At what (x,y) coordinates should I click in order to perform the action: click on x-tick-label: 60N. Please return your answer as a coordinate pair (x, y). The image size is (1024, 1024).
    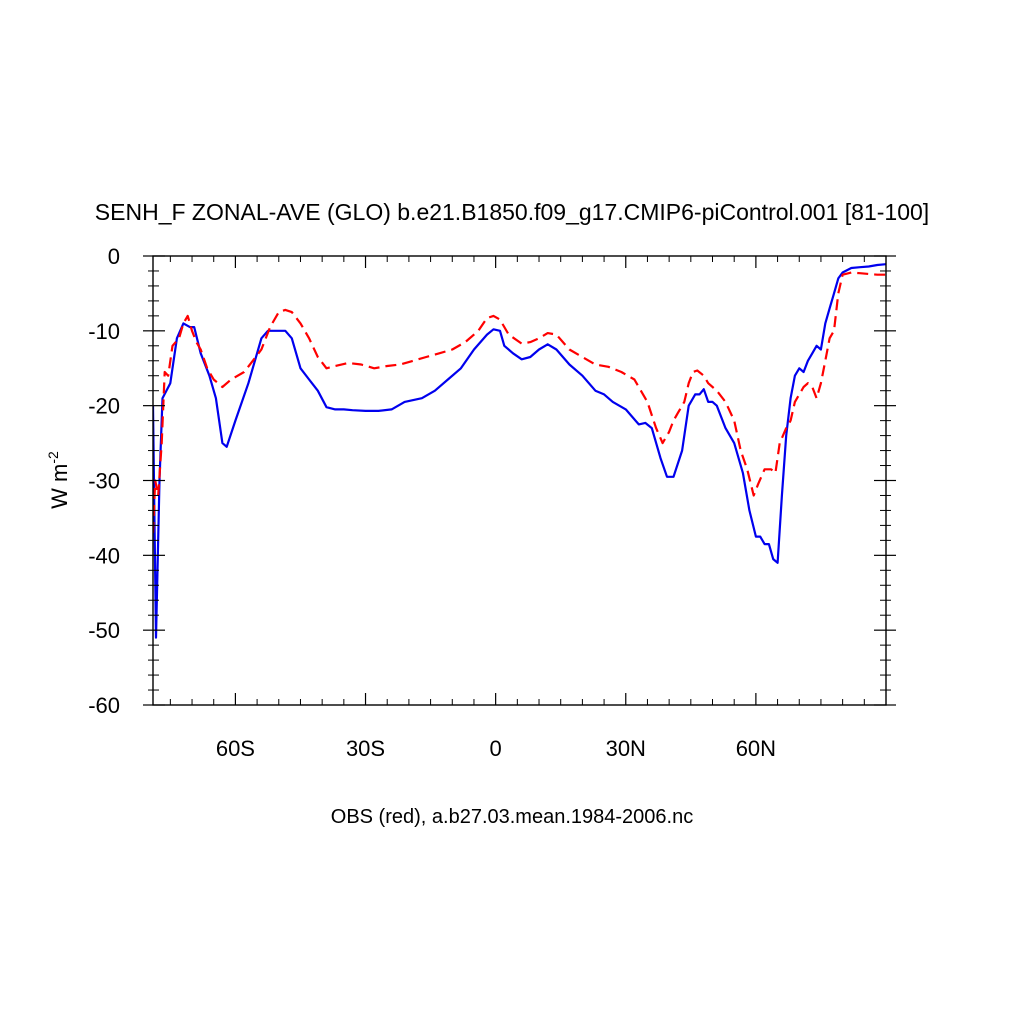
    Looking at the image, I should click on (756, 748).